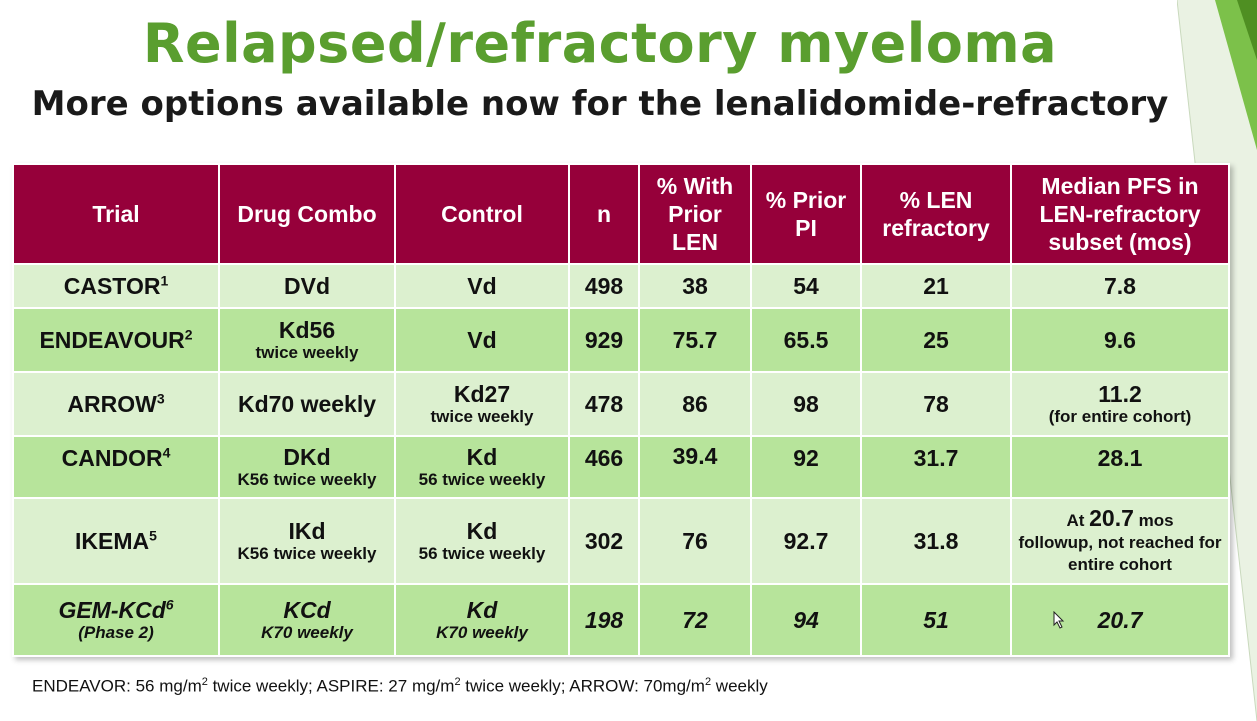  What do you see at coordinates (695, 404) in the screenshot?
I see `prior-len-cell: 86` at bounding box center [695, 404].